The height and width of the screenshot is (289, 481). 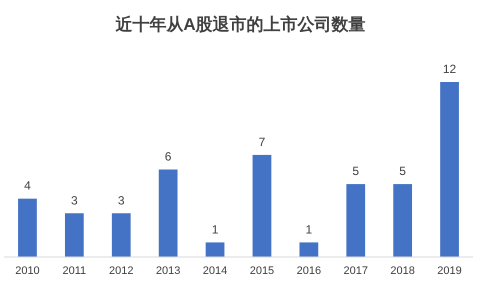 What do you see at coordinates (28, 185) in the screenshot?
I see `data-label: 4` at bounding box center [28, 185].